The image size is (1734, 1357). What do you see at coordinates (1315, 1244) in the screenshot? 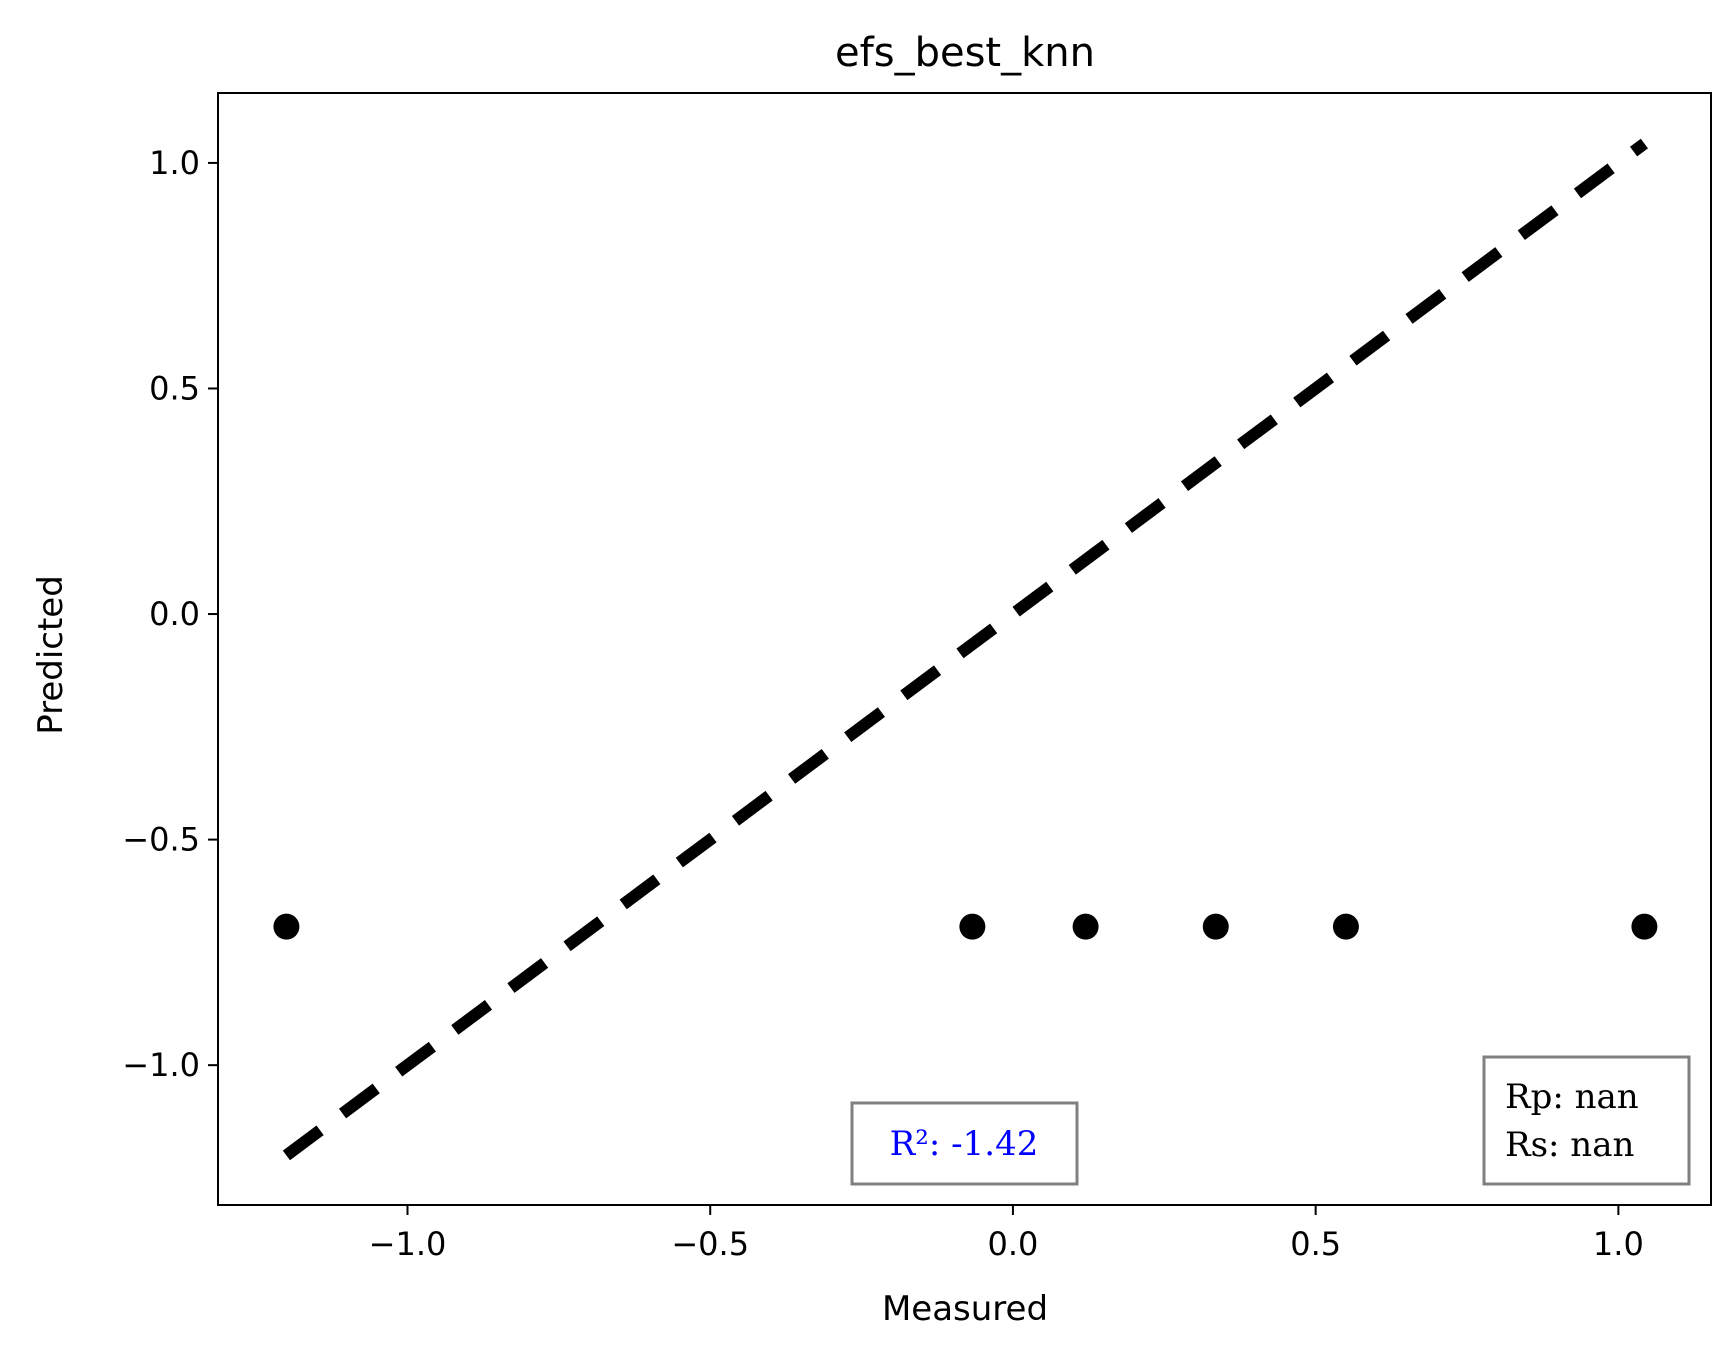
I see `x-tick-label: 0.5` at bounding box center [1315, 1244].